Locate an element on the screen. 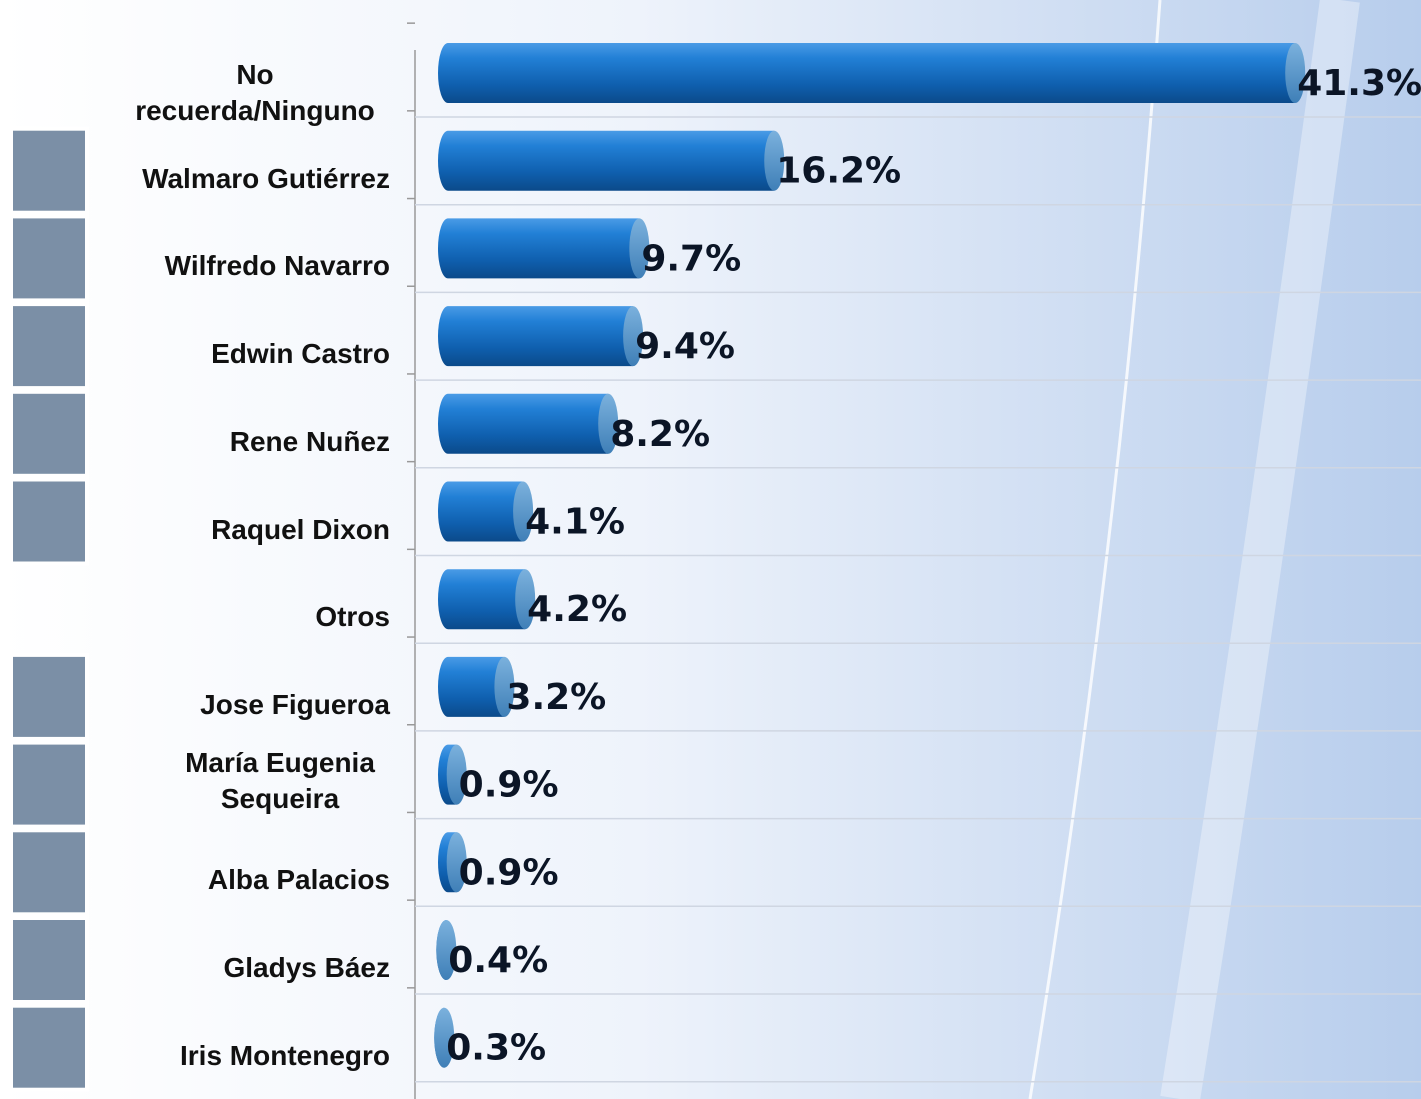 This screenshot has height=1099, width=1421. value-label: 16.2% is located at coordinates (838, 171).